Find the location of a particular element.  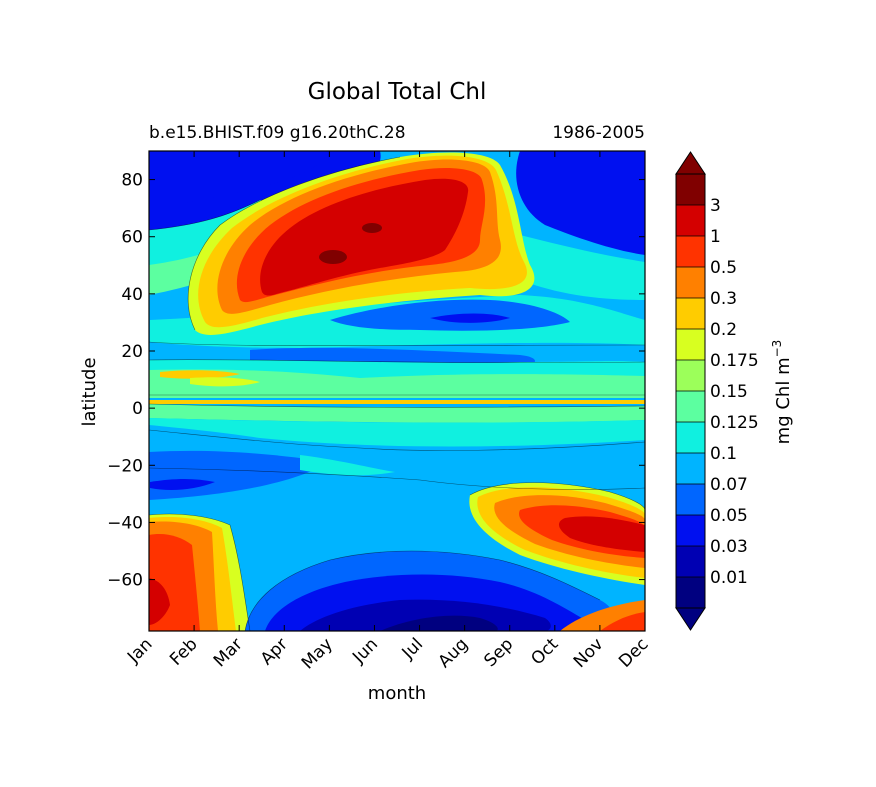

y-tick-label: 80 is located at coordinates (132, 181).